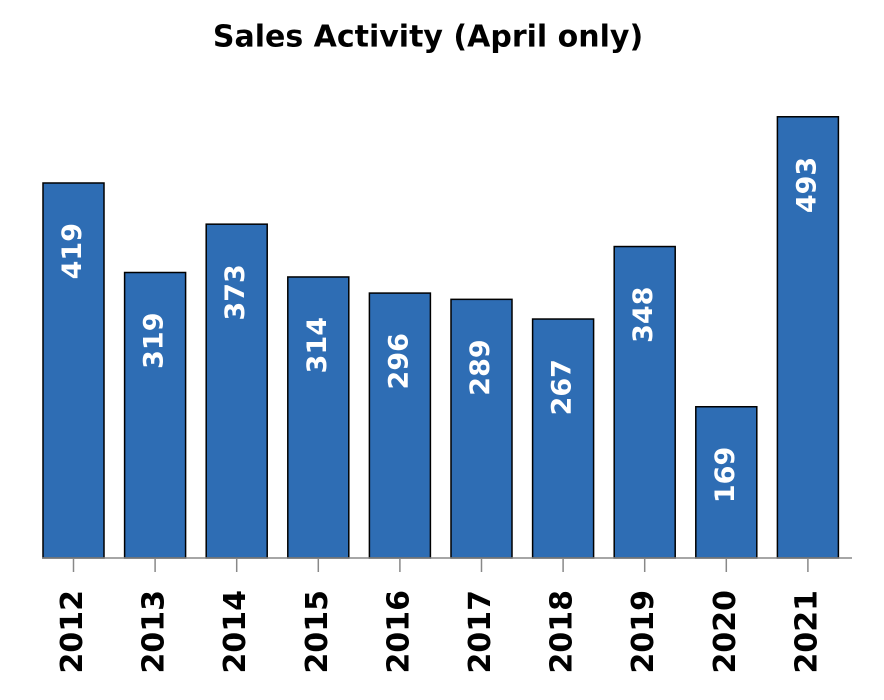 The height and width of the screenshot is (700, 884). Describe the element at coordinates (72, 632) in the screenshot. I see `x-tick-label: 2012` at that location.